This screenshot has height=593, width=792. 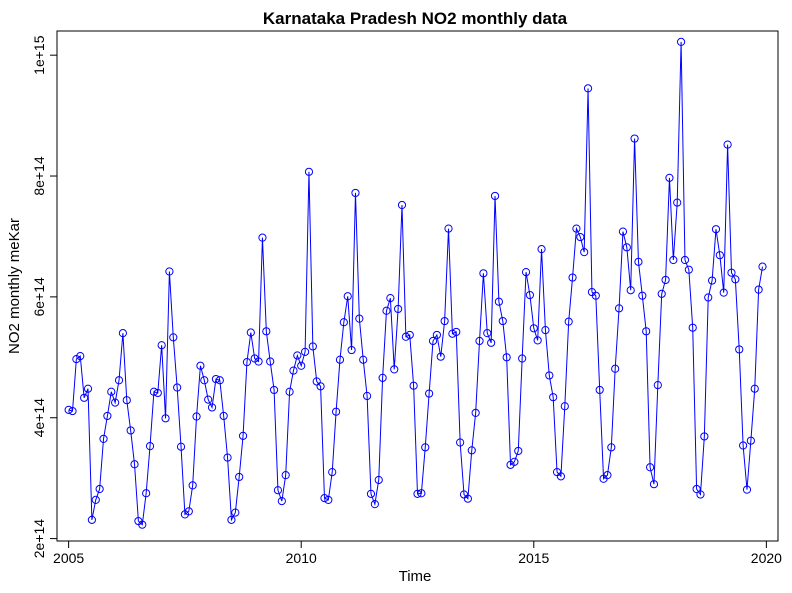 What do you see at coordinates (533, 558) in the screenshot?
I see `x-tick-label-2015: 2015` at bounding box center [533, 558].